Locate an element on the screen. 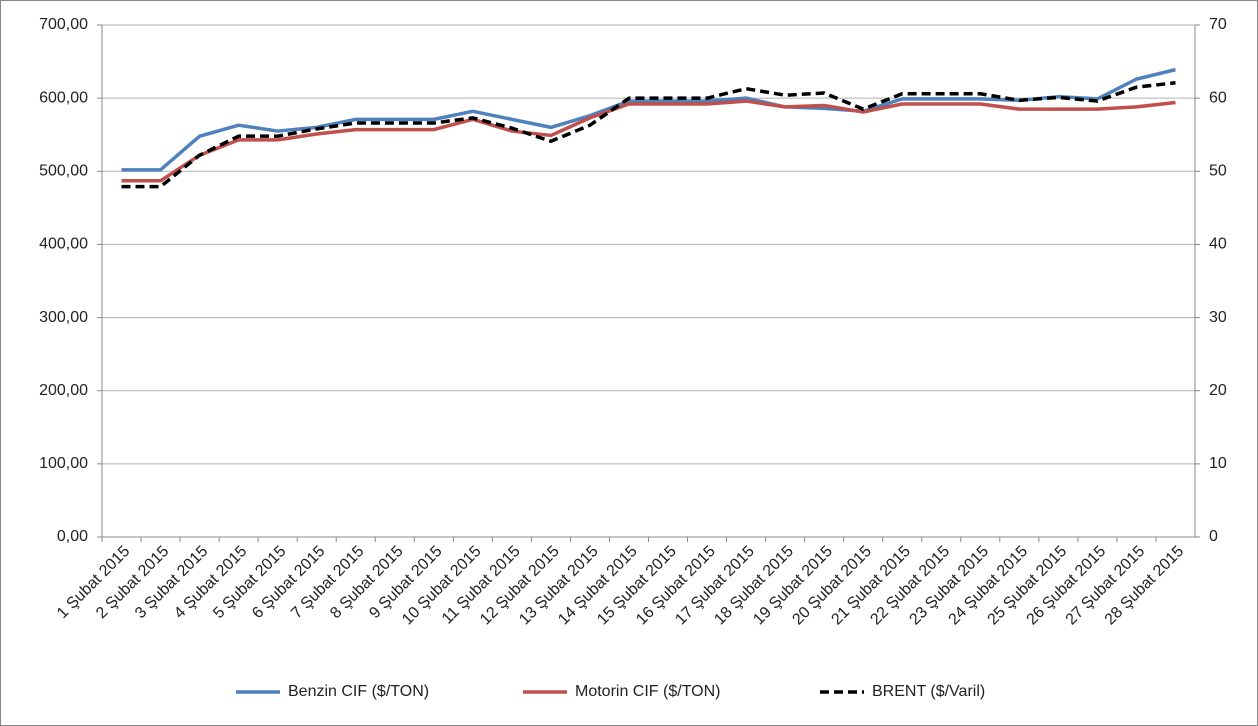  y-tick-label: 500,00 is located at coordinates (63, 171).